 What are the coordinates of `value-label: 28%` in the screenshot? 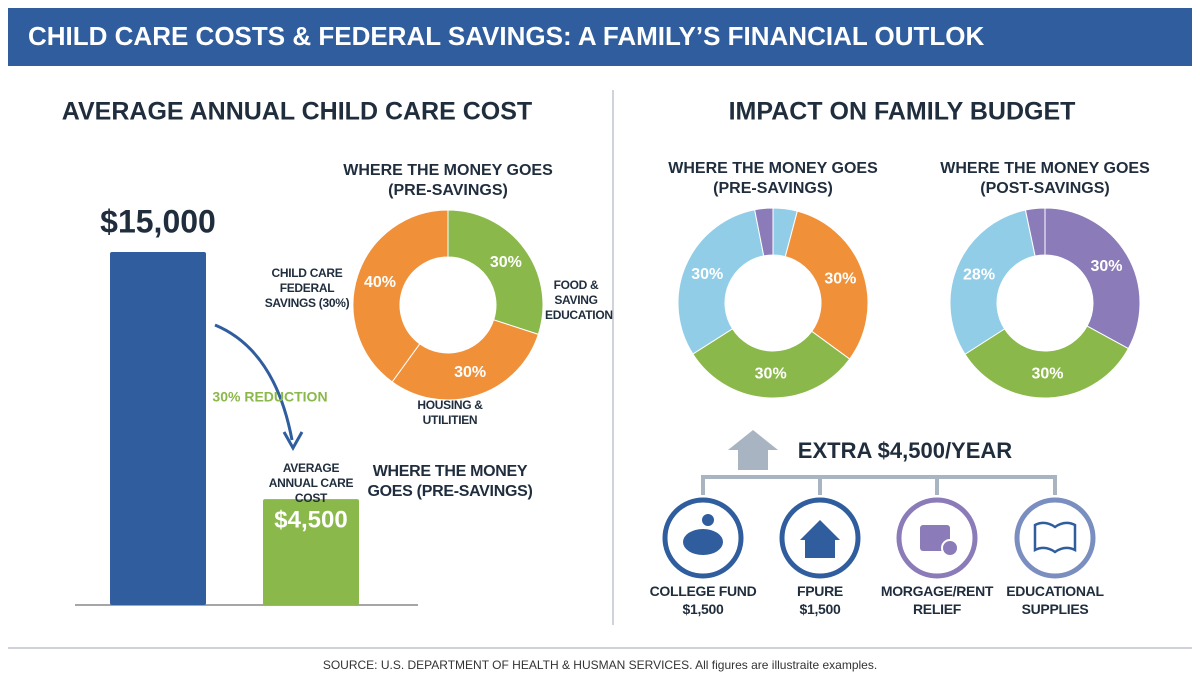 It's located at (979, 275).